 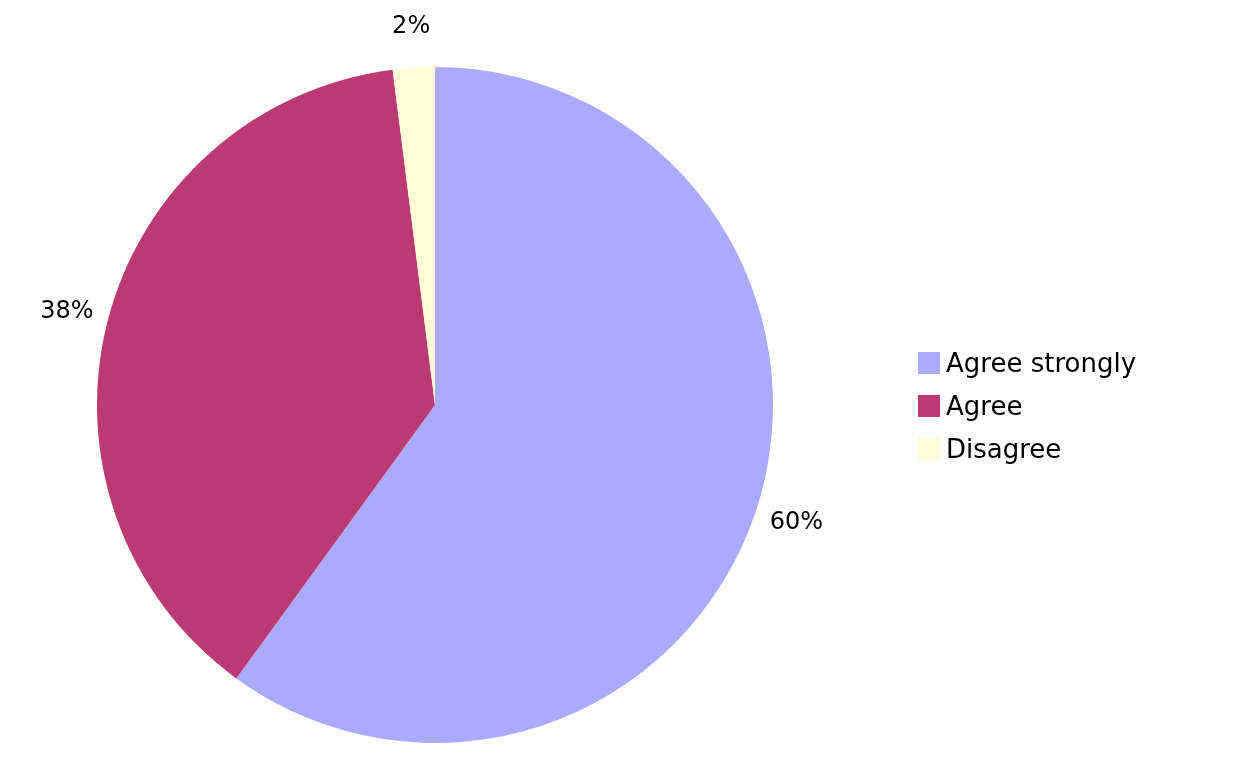 What do you see at coordinates (411, 24) in the screenshot?
I see `data-label: 2%` at bounding box center [411, 24].